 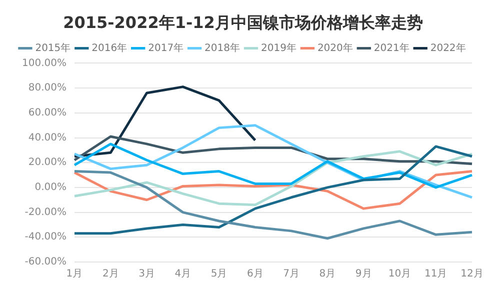 I want to click on y-tick-label: 80.00%, so click(x=47, y=88).